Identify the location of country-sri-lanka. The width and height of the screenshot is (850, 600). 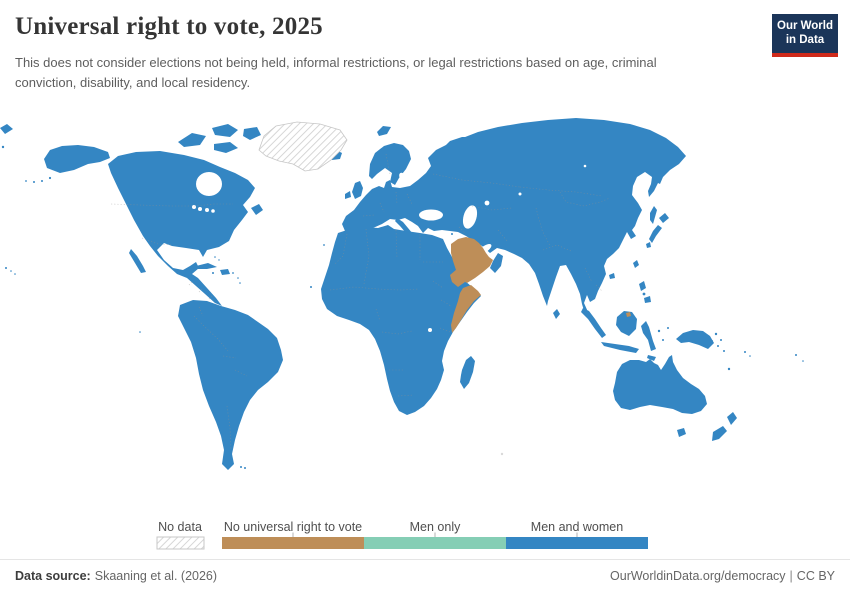
(556, 314).